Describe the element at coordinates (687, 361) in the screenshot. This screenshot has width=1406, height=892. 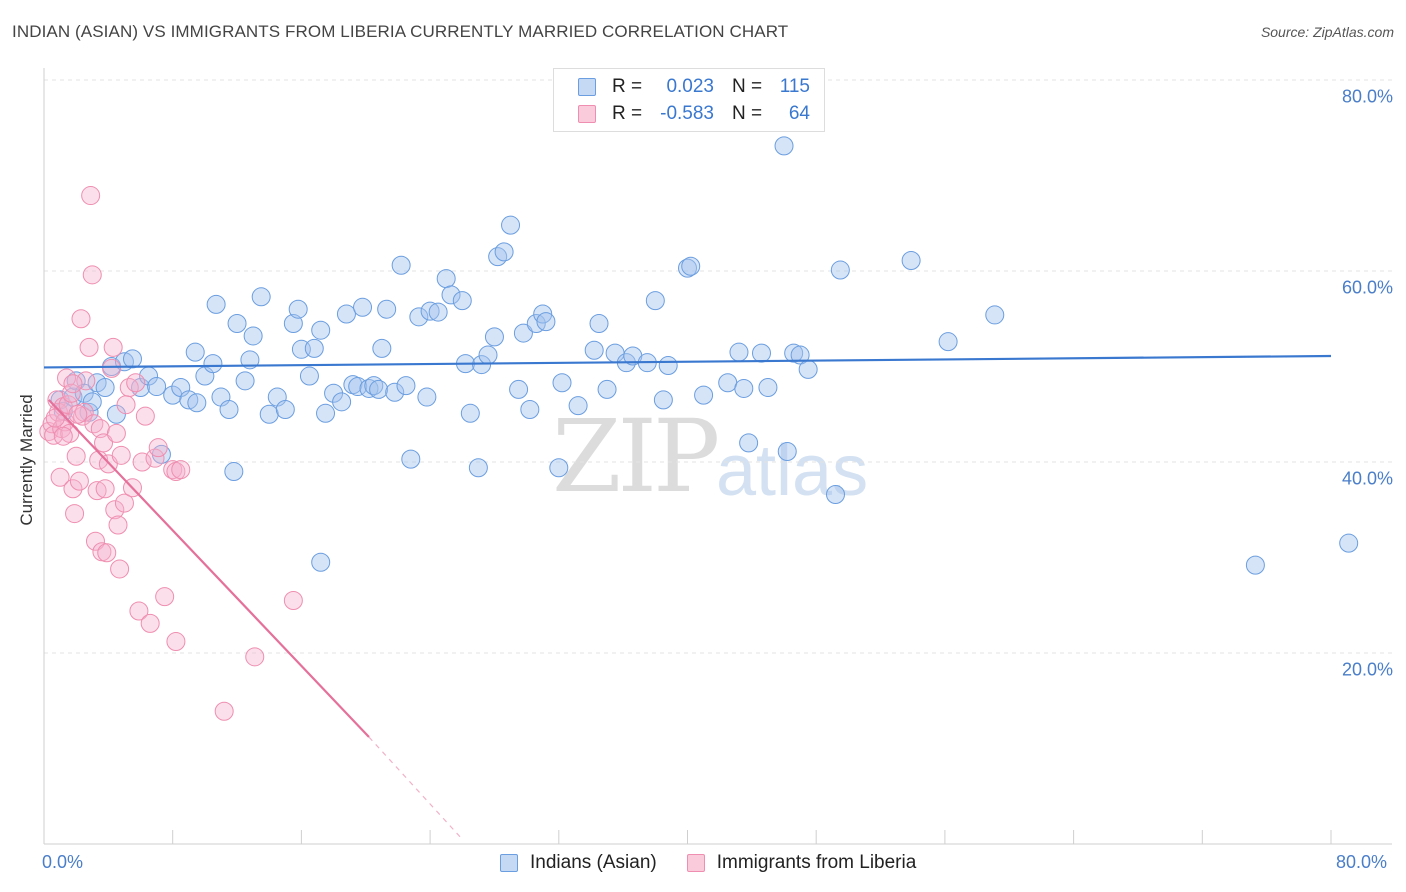
I see `trend-line-blue` at that location.